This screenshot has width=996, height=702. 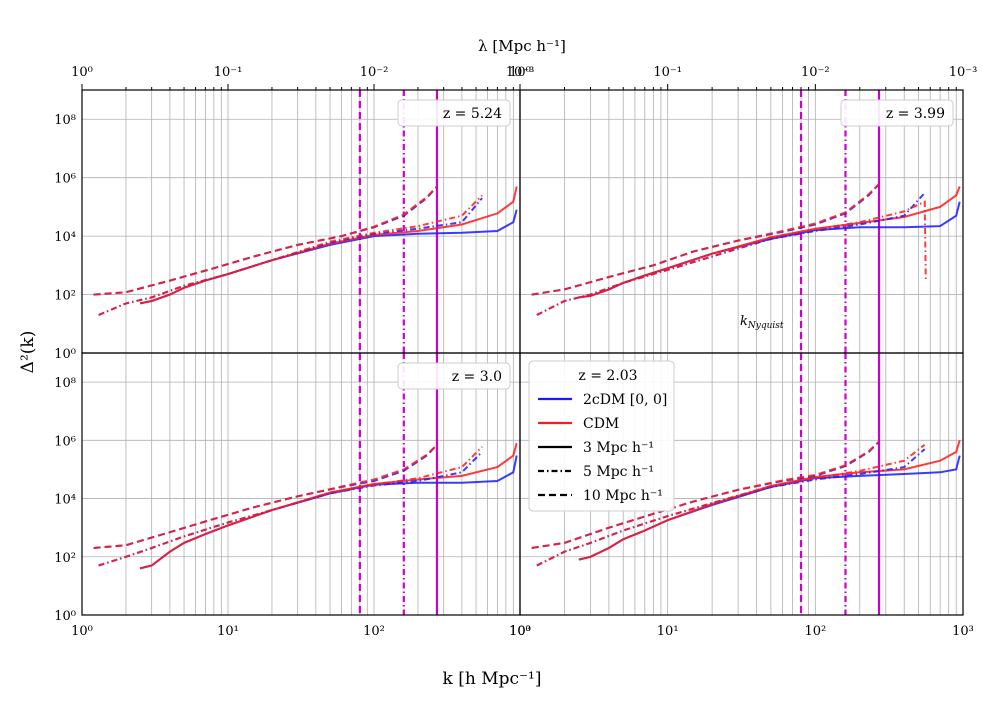 I want to click on redshift-label: z = 5.24, so click(x=472, y=114).